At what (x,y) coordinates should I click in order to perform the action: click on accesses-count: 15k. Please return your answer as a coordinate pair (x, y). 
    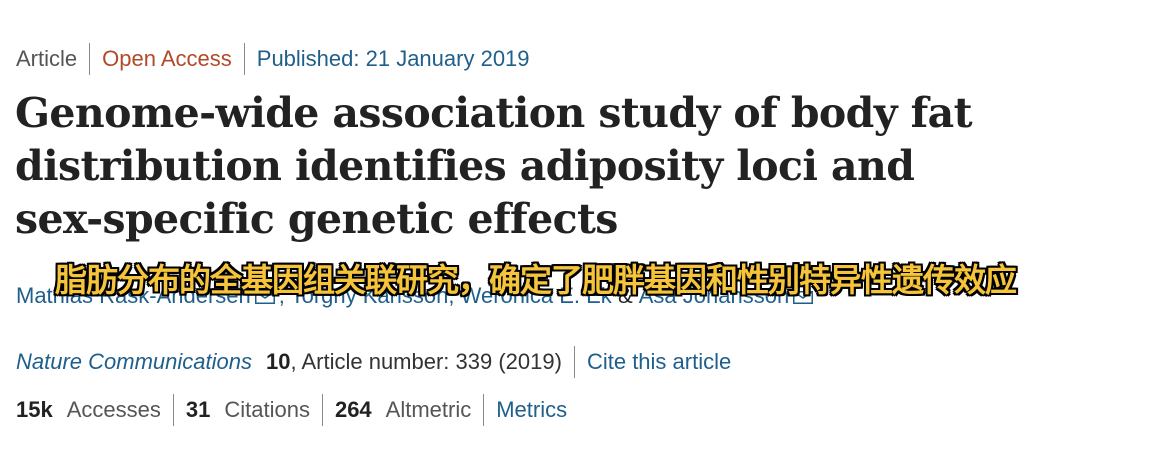
    Looking at the image, I should click on (34, 409).